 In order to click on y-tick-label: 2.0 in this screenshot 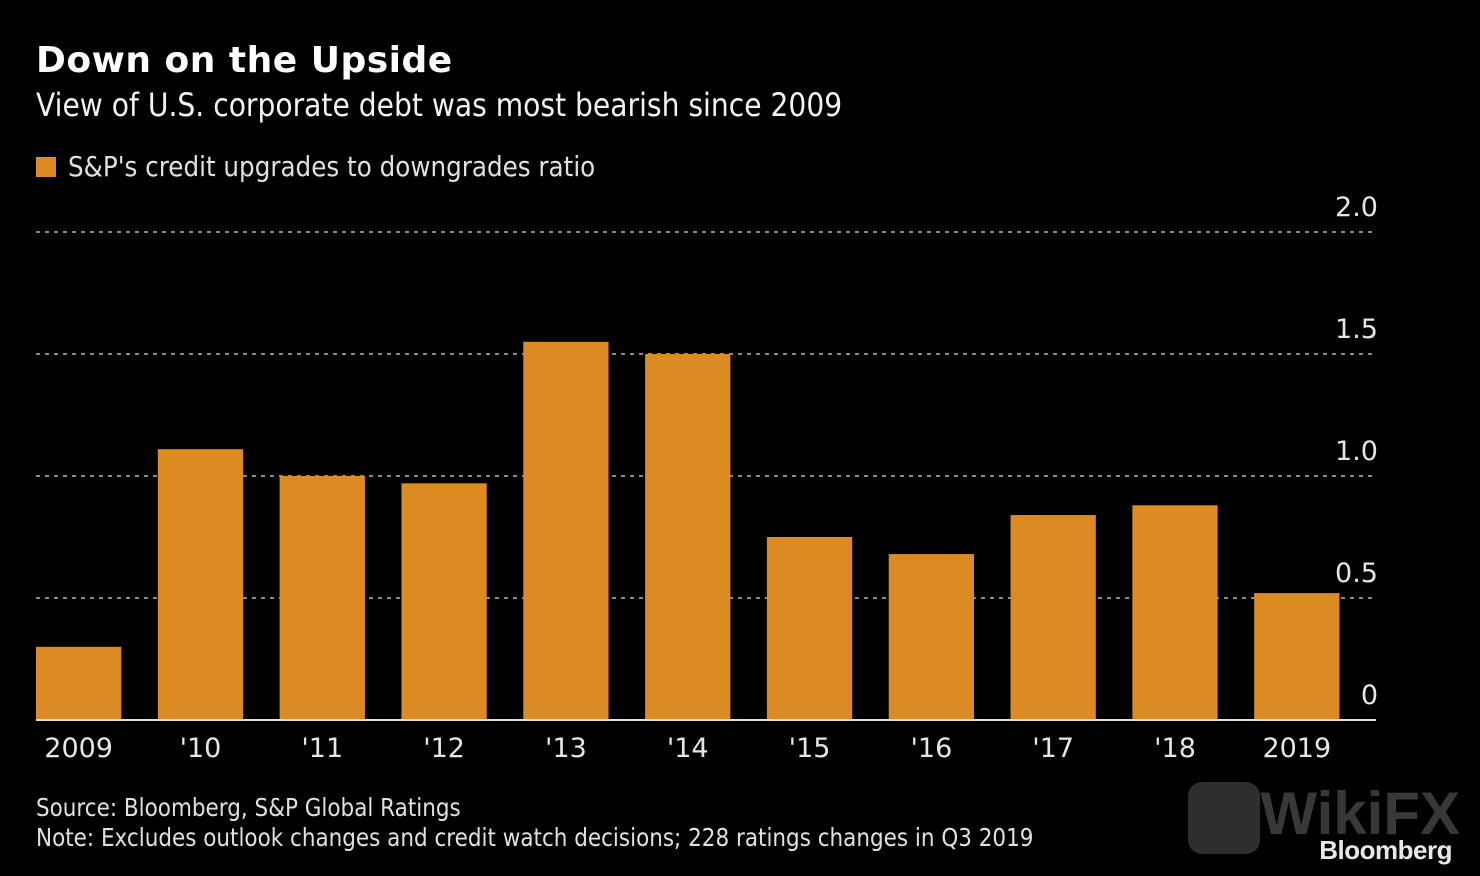, I will do `click(1356, 207)`.